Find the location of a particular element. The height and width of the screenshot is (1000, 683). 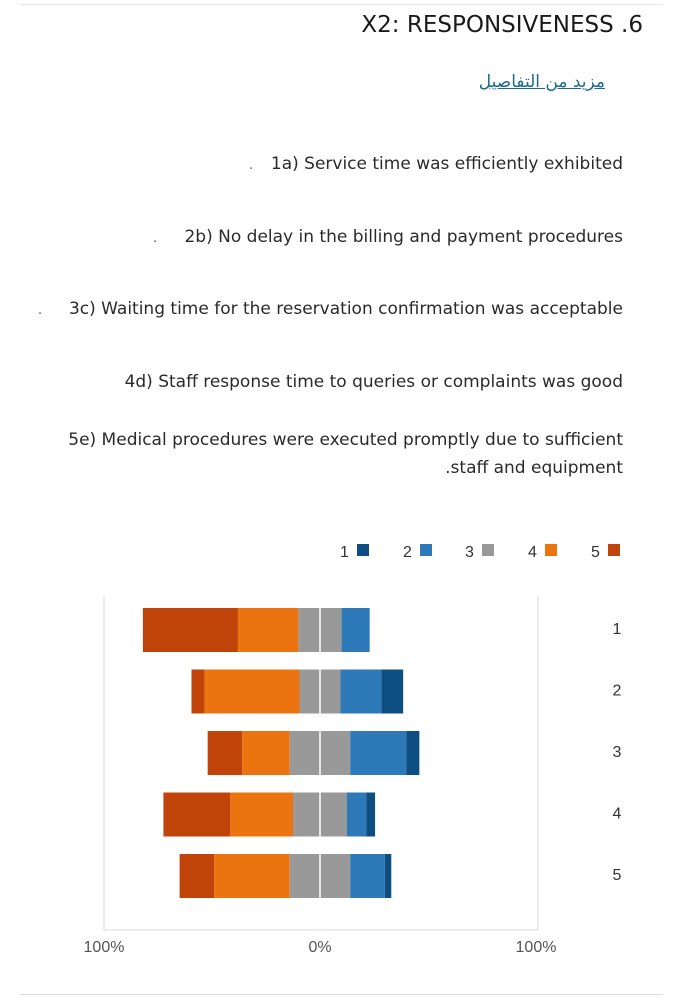

bar-cat4-series1 is located at coordinates (371, 814).